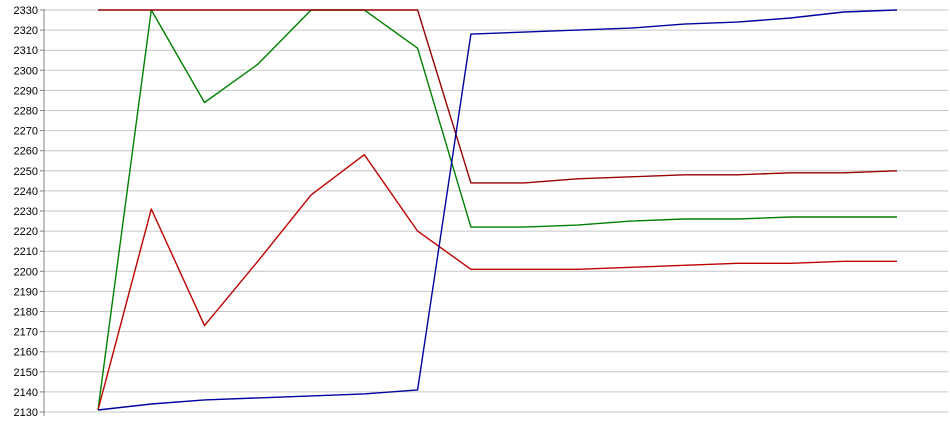 The width and height of the screenshot is (950, 435). Describe the element at coordinates (26, 31) in the screenshot. I see `y-axis-tick-label: 2320` at that location.